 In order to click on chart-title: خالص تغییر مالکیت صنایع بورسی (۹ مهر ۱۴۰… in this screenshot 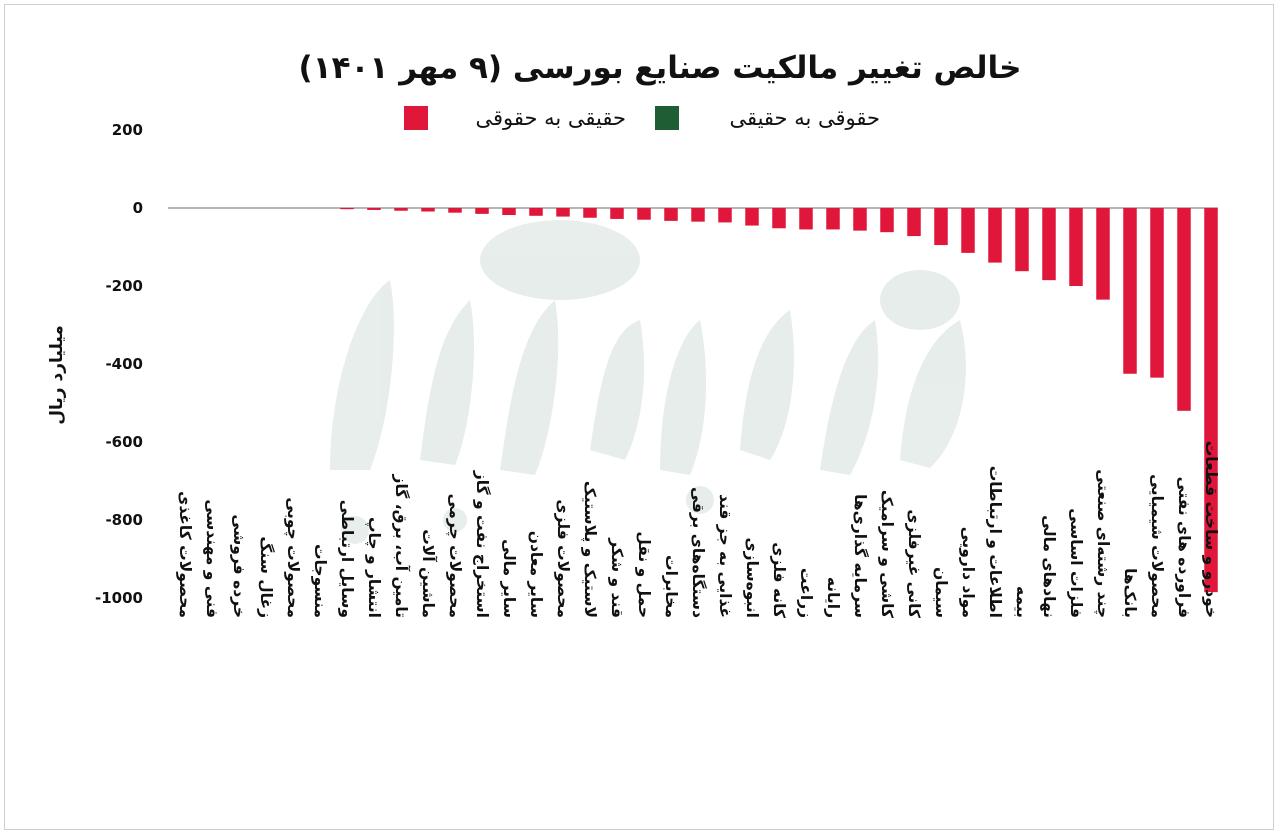, I will do `click(660, 68)`.